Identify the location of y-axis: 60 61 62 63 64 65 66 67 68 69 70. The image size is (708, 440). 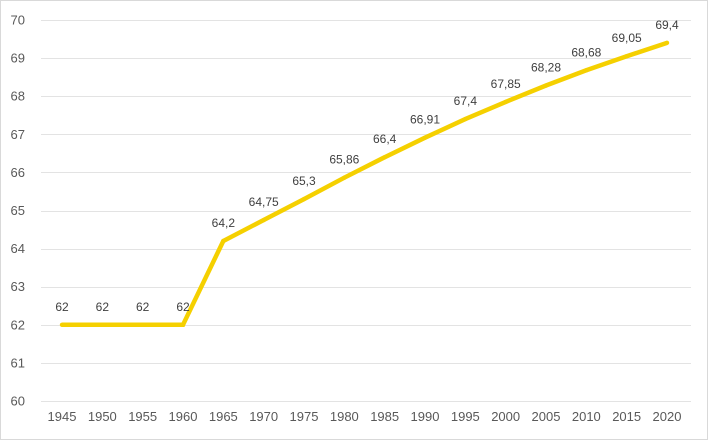
(18, 211).